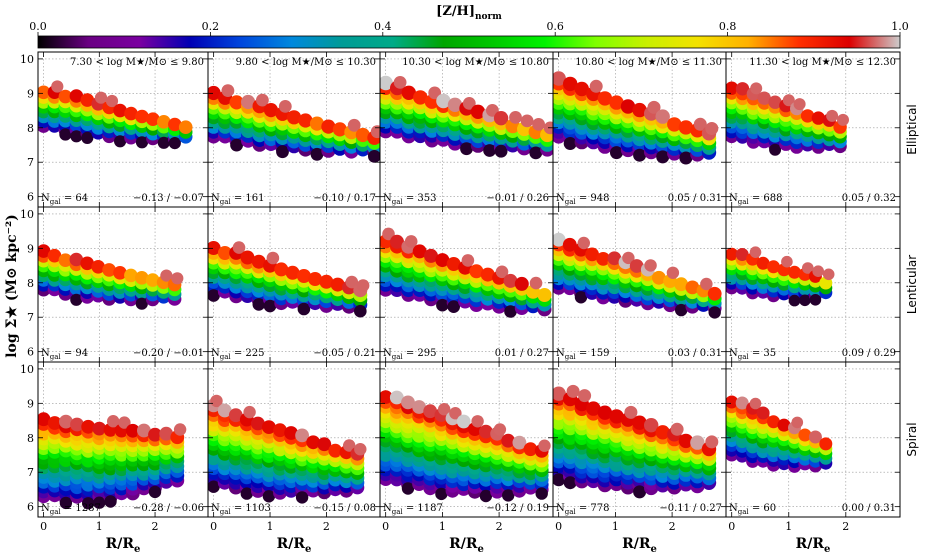 Image resolution: width=927 pixels, height=556 pixels. Describe the element at coordinates (294, 284) in the screenshot. I see `panel-1-1: Ngal = 225 −0.05 / 0.21` at that location.